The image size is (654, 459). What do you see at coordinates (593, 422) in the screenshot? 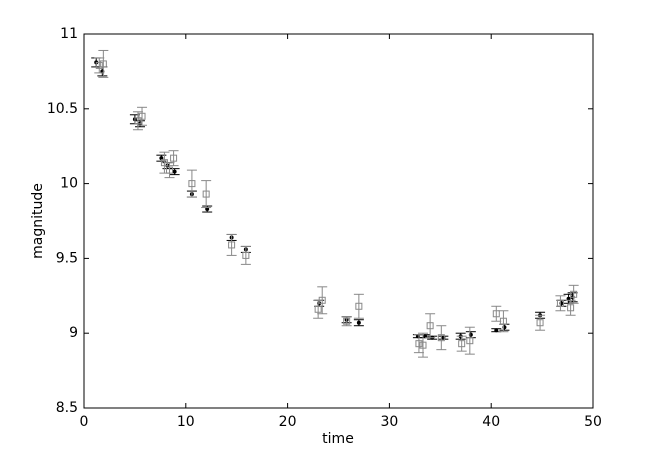
I see `x-tick-label: 50` at bounding box center [593, 422].